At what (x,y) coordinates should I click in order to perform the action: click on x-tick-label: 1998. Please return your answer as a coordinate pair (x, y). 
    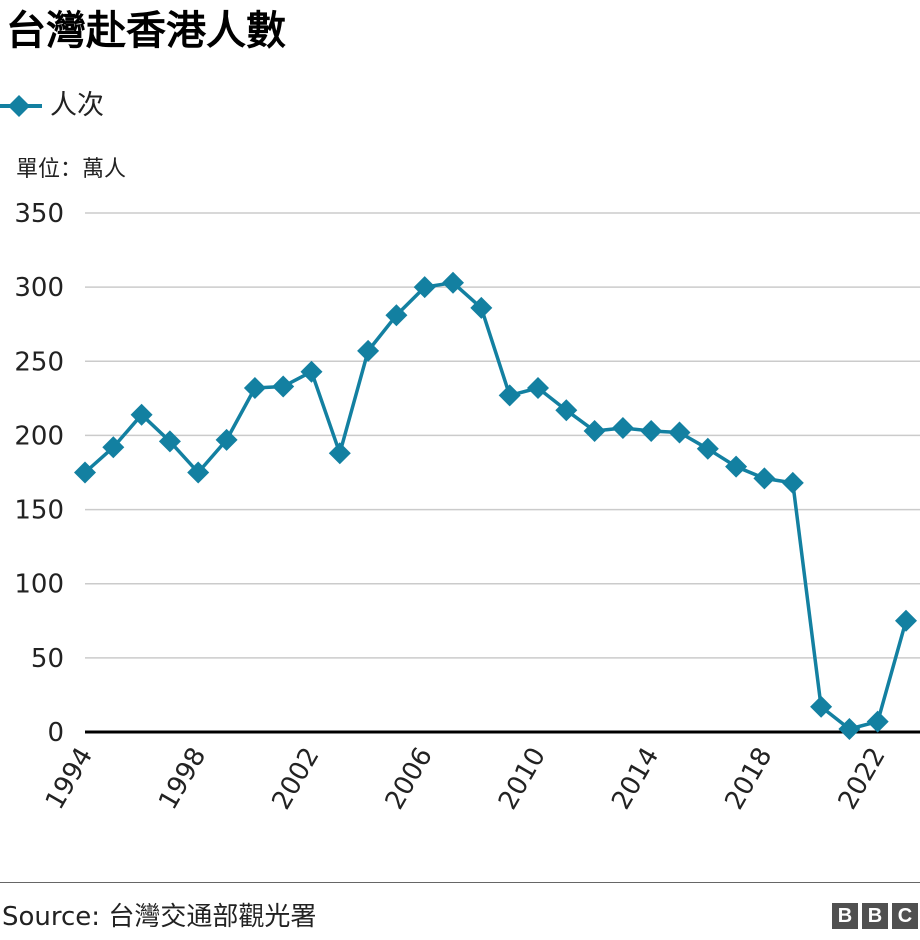
    Looking at the image, I should click on (182, 779).